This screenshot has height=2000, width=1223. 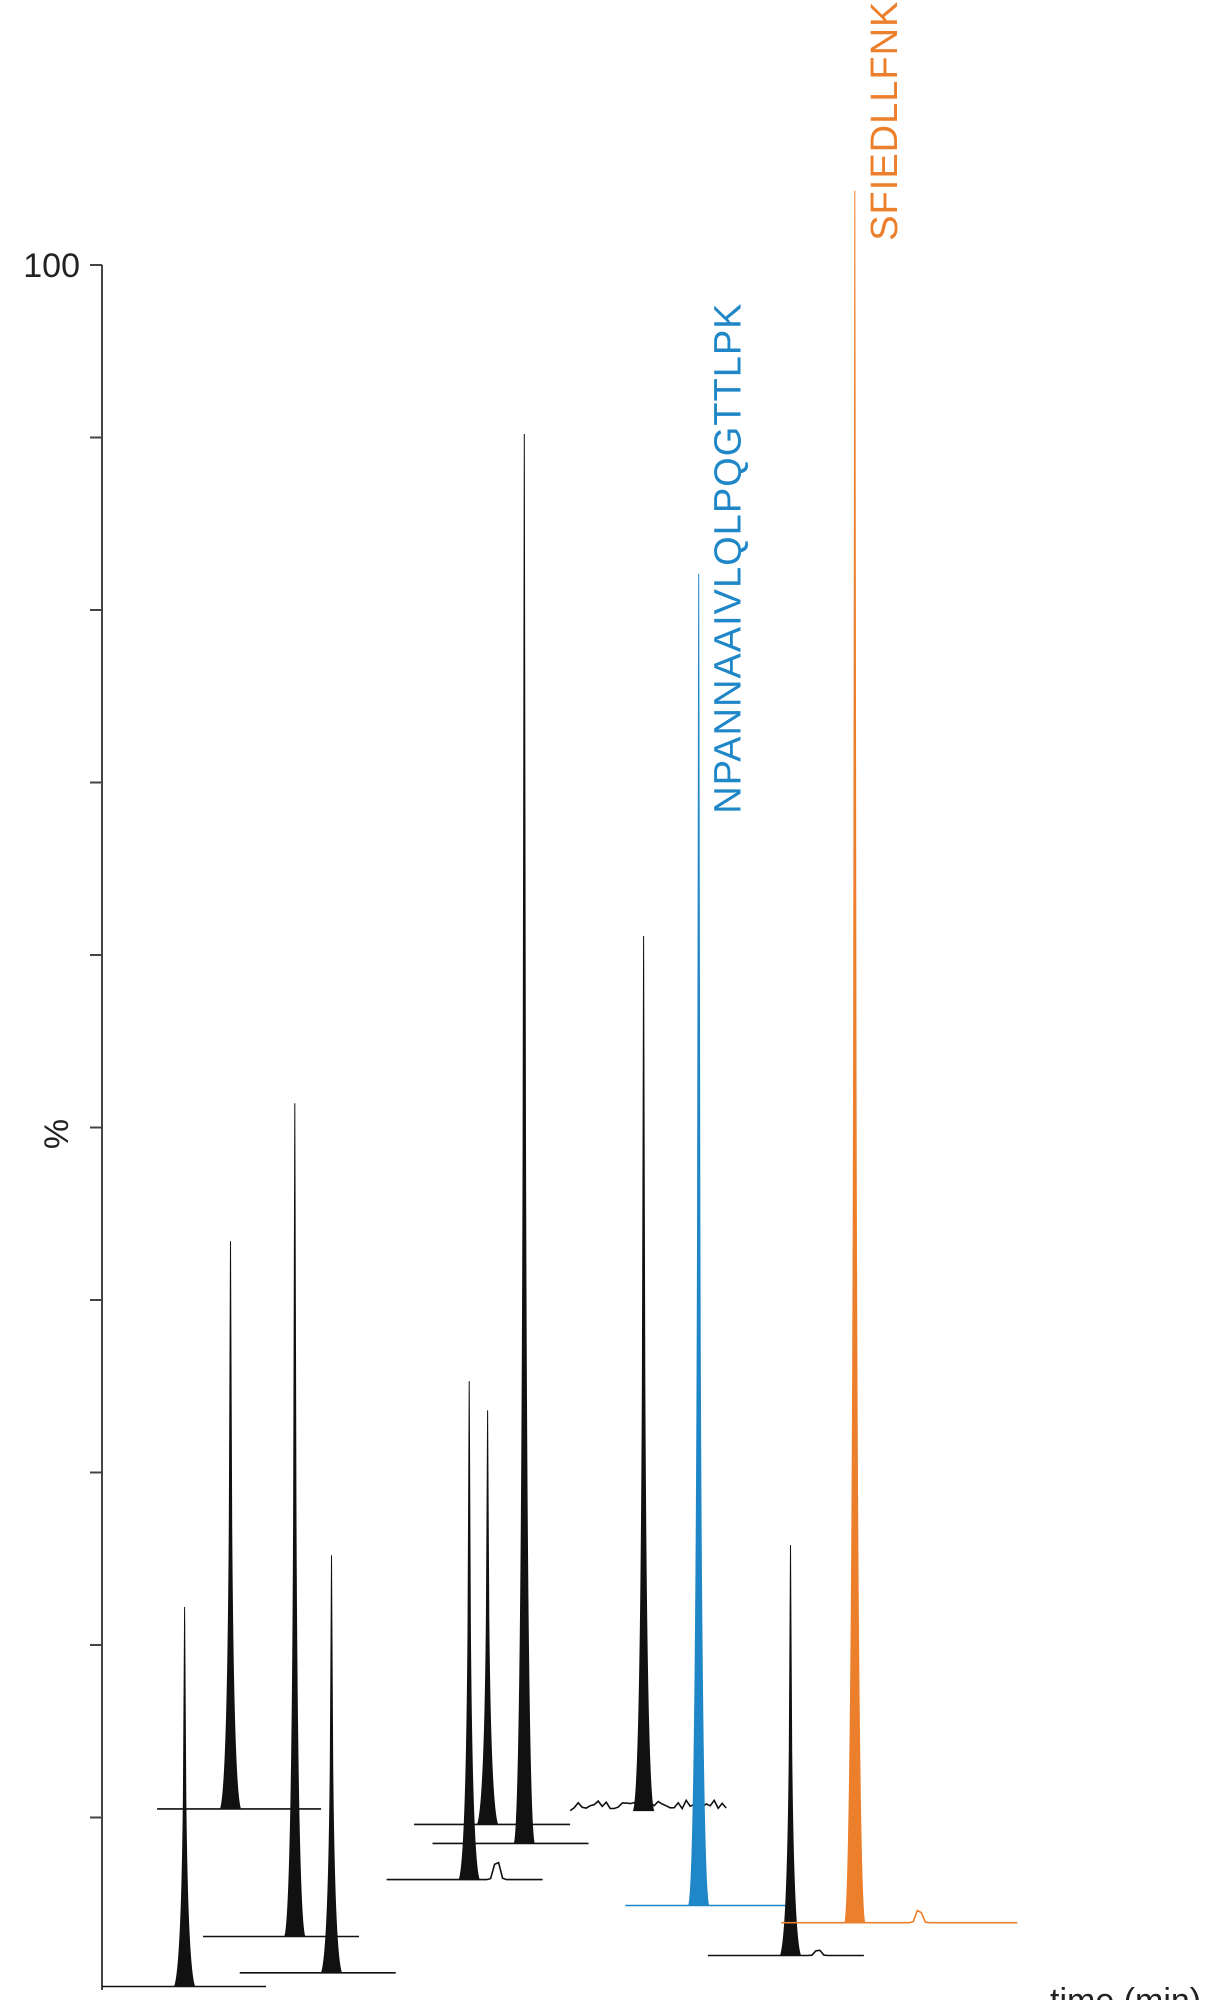 What do you see at coordinates (62, 1033) in the screenshot?
I see `y-axis-ticks: 100` at bounding box center [62, 1033].